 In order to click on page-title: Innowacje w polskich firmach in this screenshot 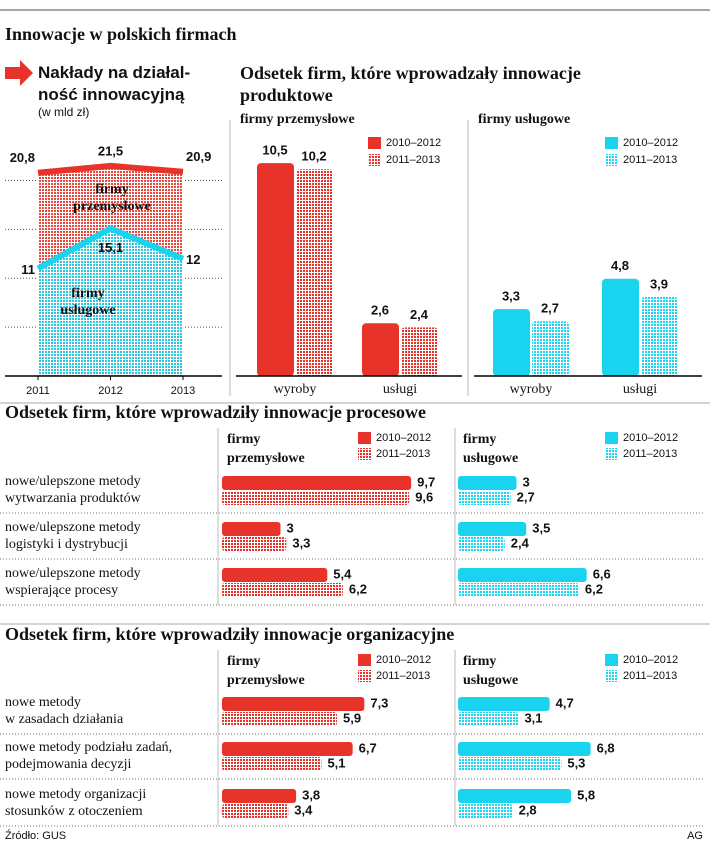, I will do `click(121, 34)`.